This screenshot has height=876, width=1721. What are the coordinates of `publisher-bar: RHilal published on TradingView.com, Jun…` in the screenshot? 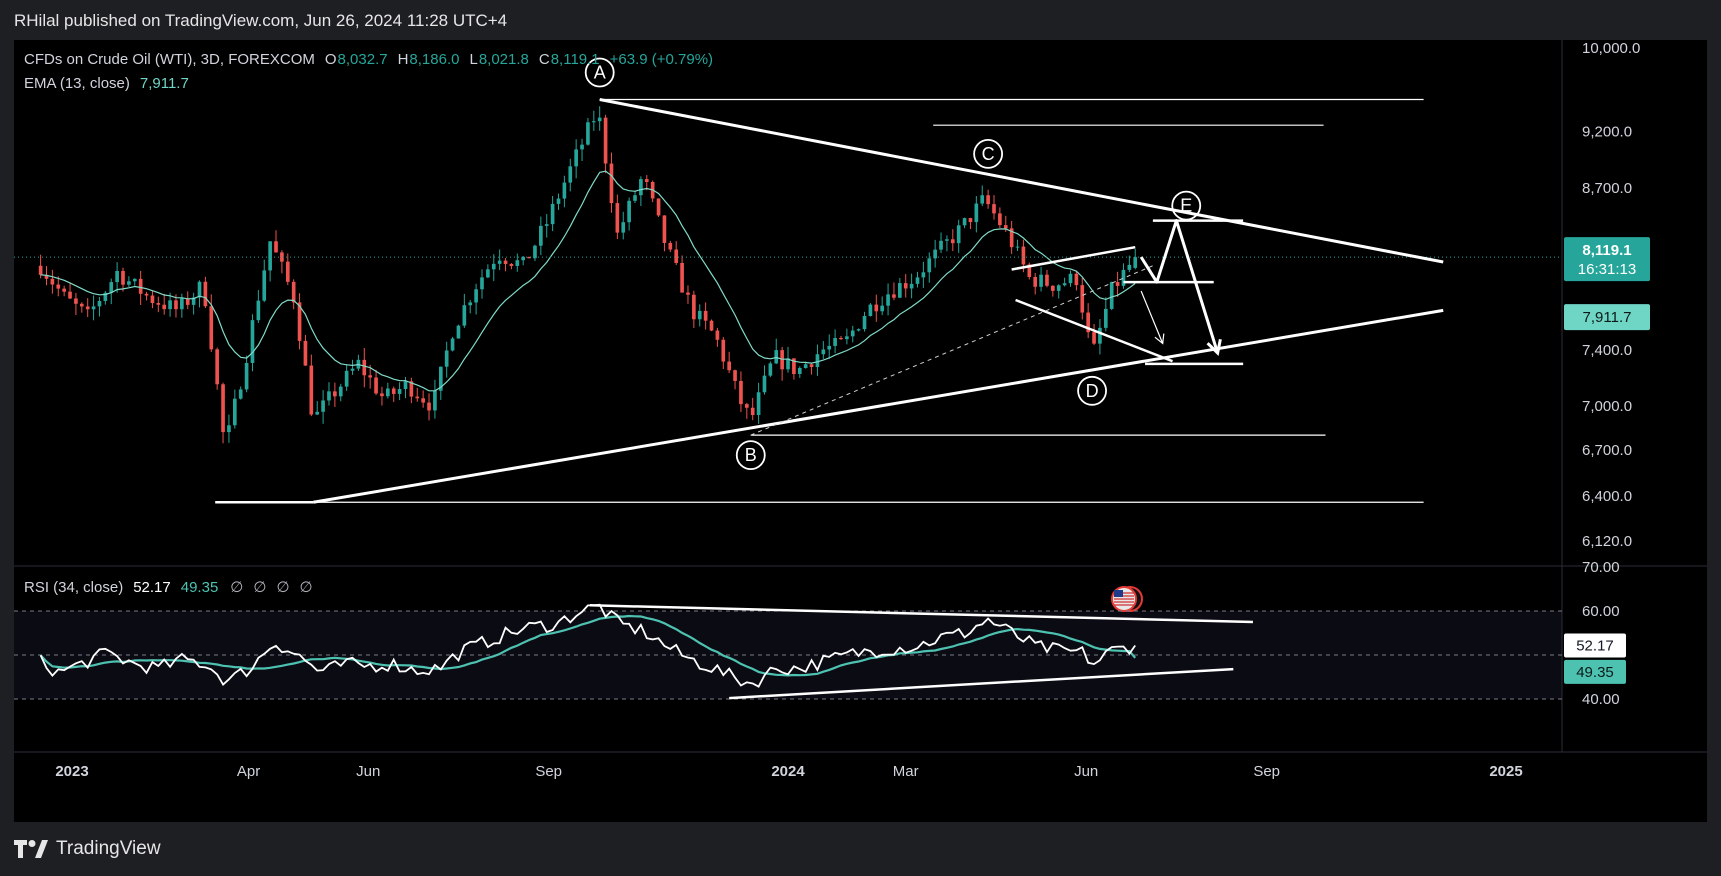 It's located at (860, 20).